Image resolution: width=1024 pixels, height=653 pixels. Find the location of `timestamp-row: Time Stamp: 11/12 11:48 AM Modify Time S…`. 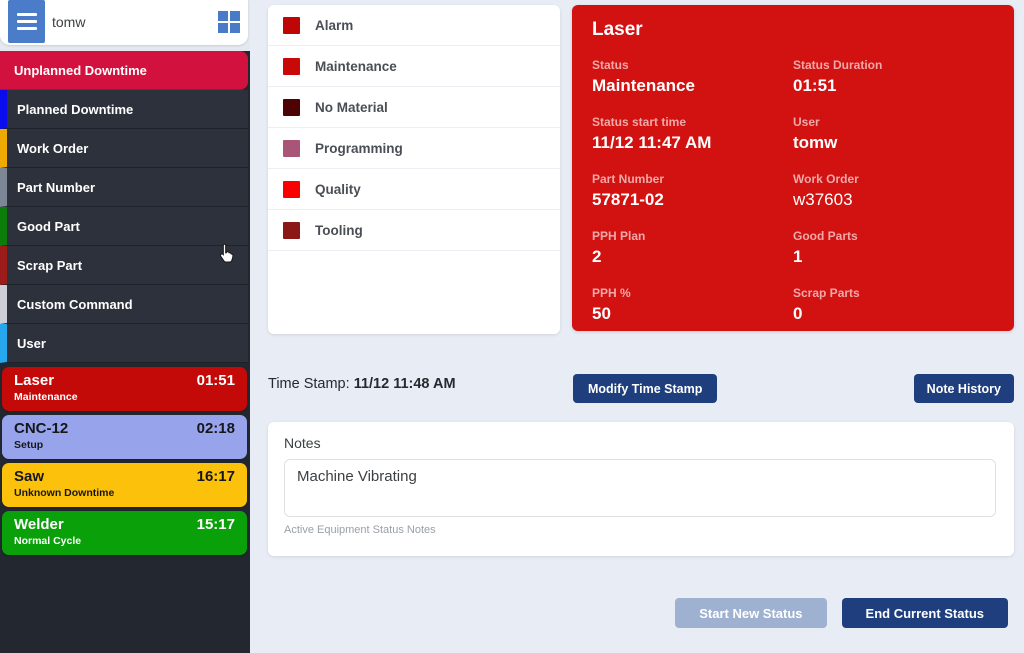

timestamp-row: Time Stamp: 11/12 11:48 AM Modify Time S… is located at coordinates (637, 388).